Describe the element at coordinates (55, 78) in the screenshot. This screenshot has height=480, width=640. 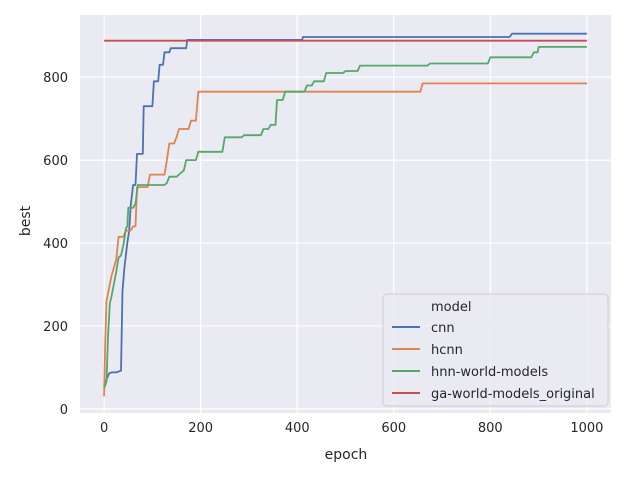
I see `y-tick-label: 800` at that location.